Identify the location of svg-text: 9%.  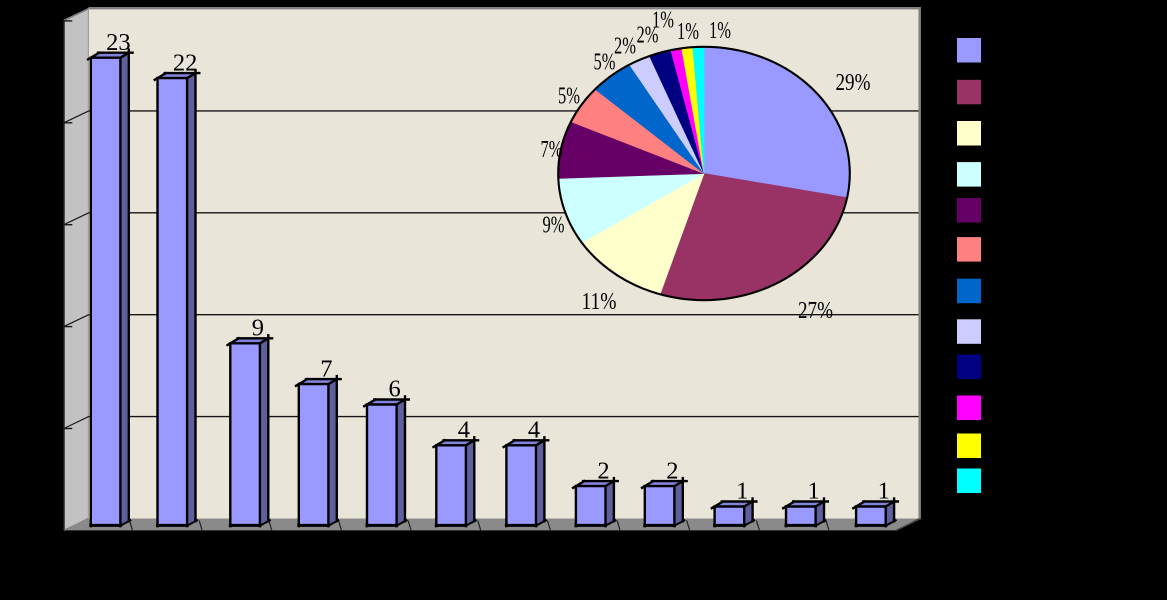
(554, 225).